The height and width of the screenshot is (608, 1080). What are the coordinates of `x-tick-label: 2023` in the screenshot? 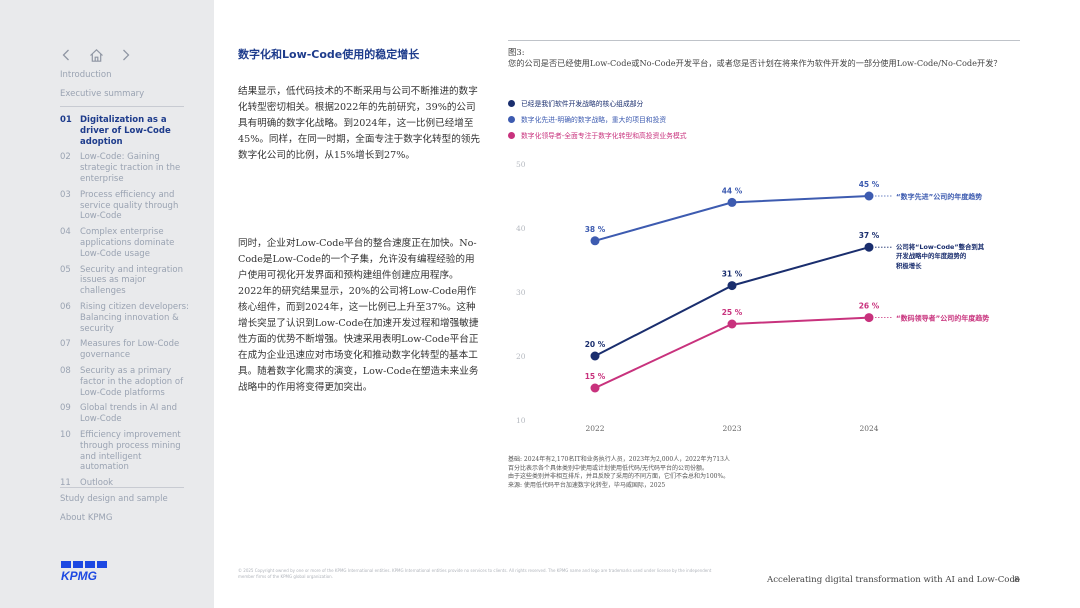 It's located at (731, 428).